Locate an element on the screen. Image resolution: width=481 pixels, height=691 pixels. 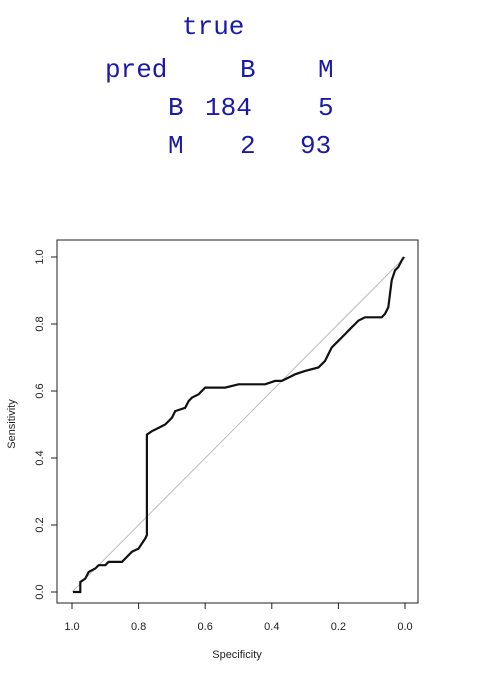
row-label-b: B is located at coordinates (176, 108).